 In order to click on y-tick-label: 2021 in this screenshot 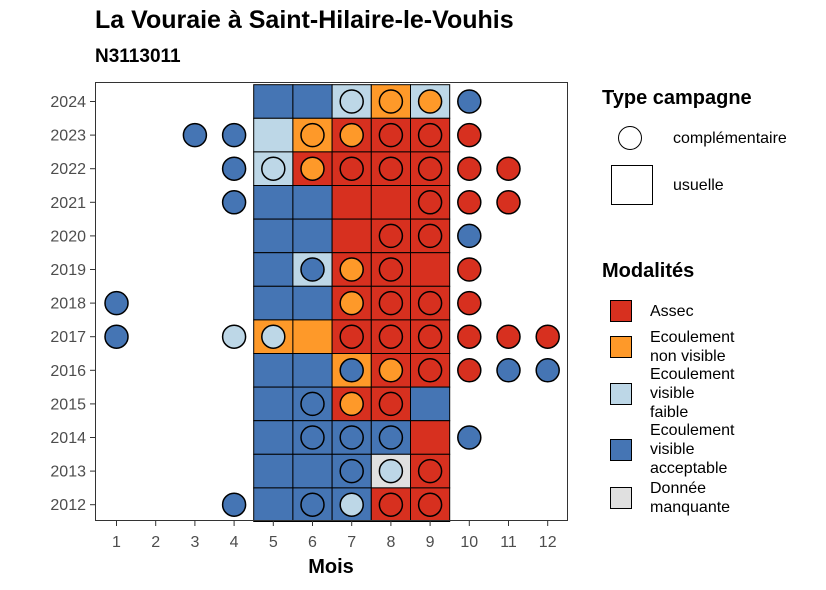, I will do `click(68, 203)`.